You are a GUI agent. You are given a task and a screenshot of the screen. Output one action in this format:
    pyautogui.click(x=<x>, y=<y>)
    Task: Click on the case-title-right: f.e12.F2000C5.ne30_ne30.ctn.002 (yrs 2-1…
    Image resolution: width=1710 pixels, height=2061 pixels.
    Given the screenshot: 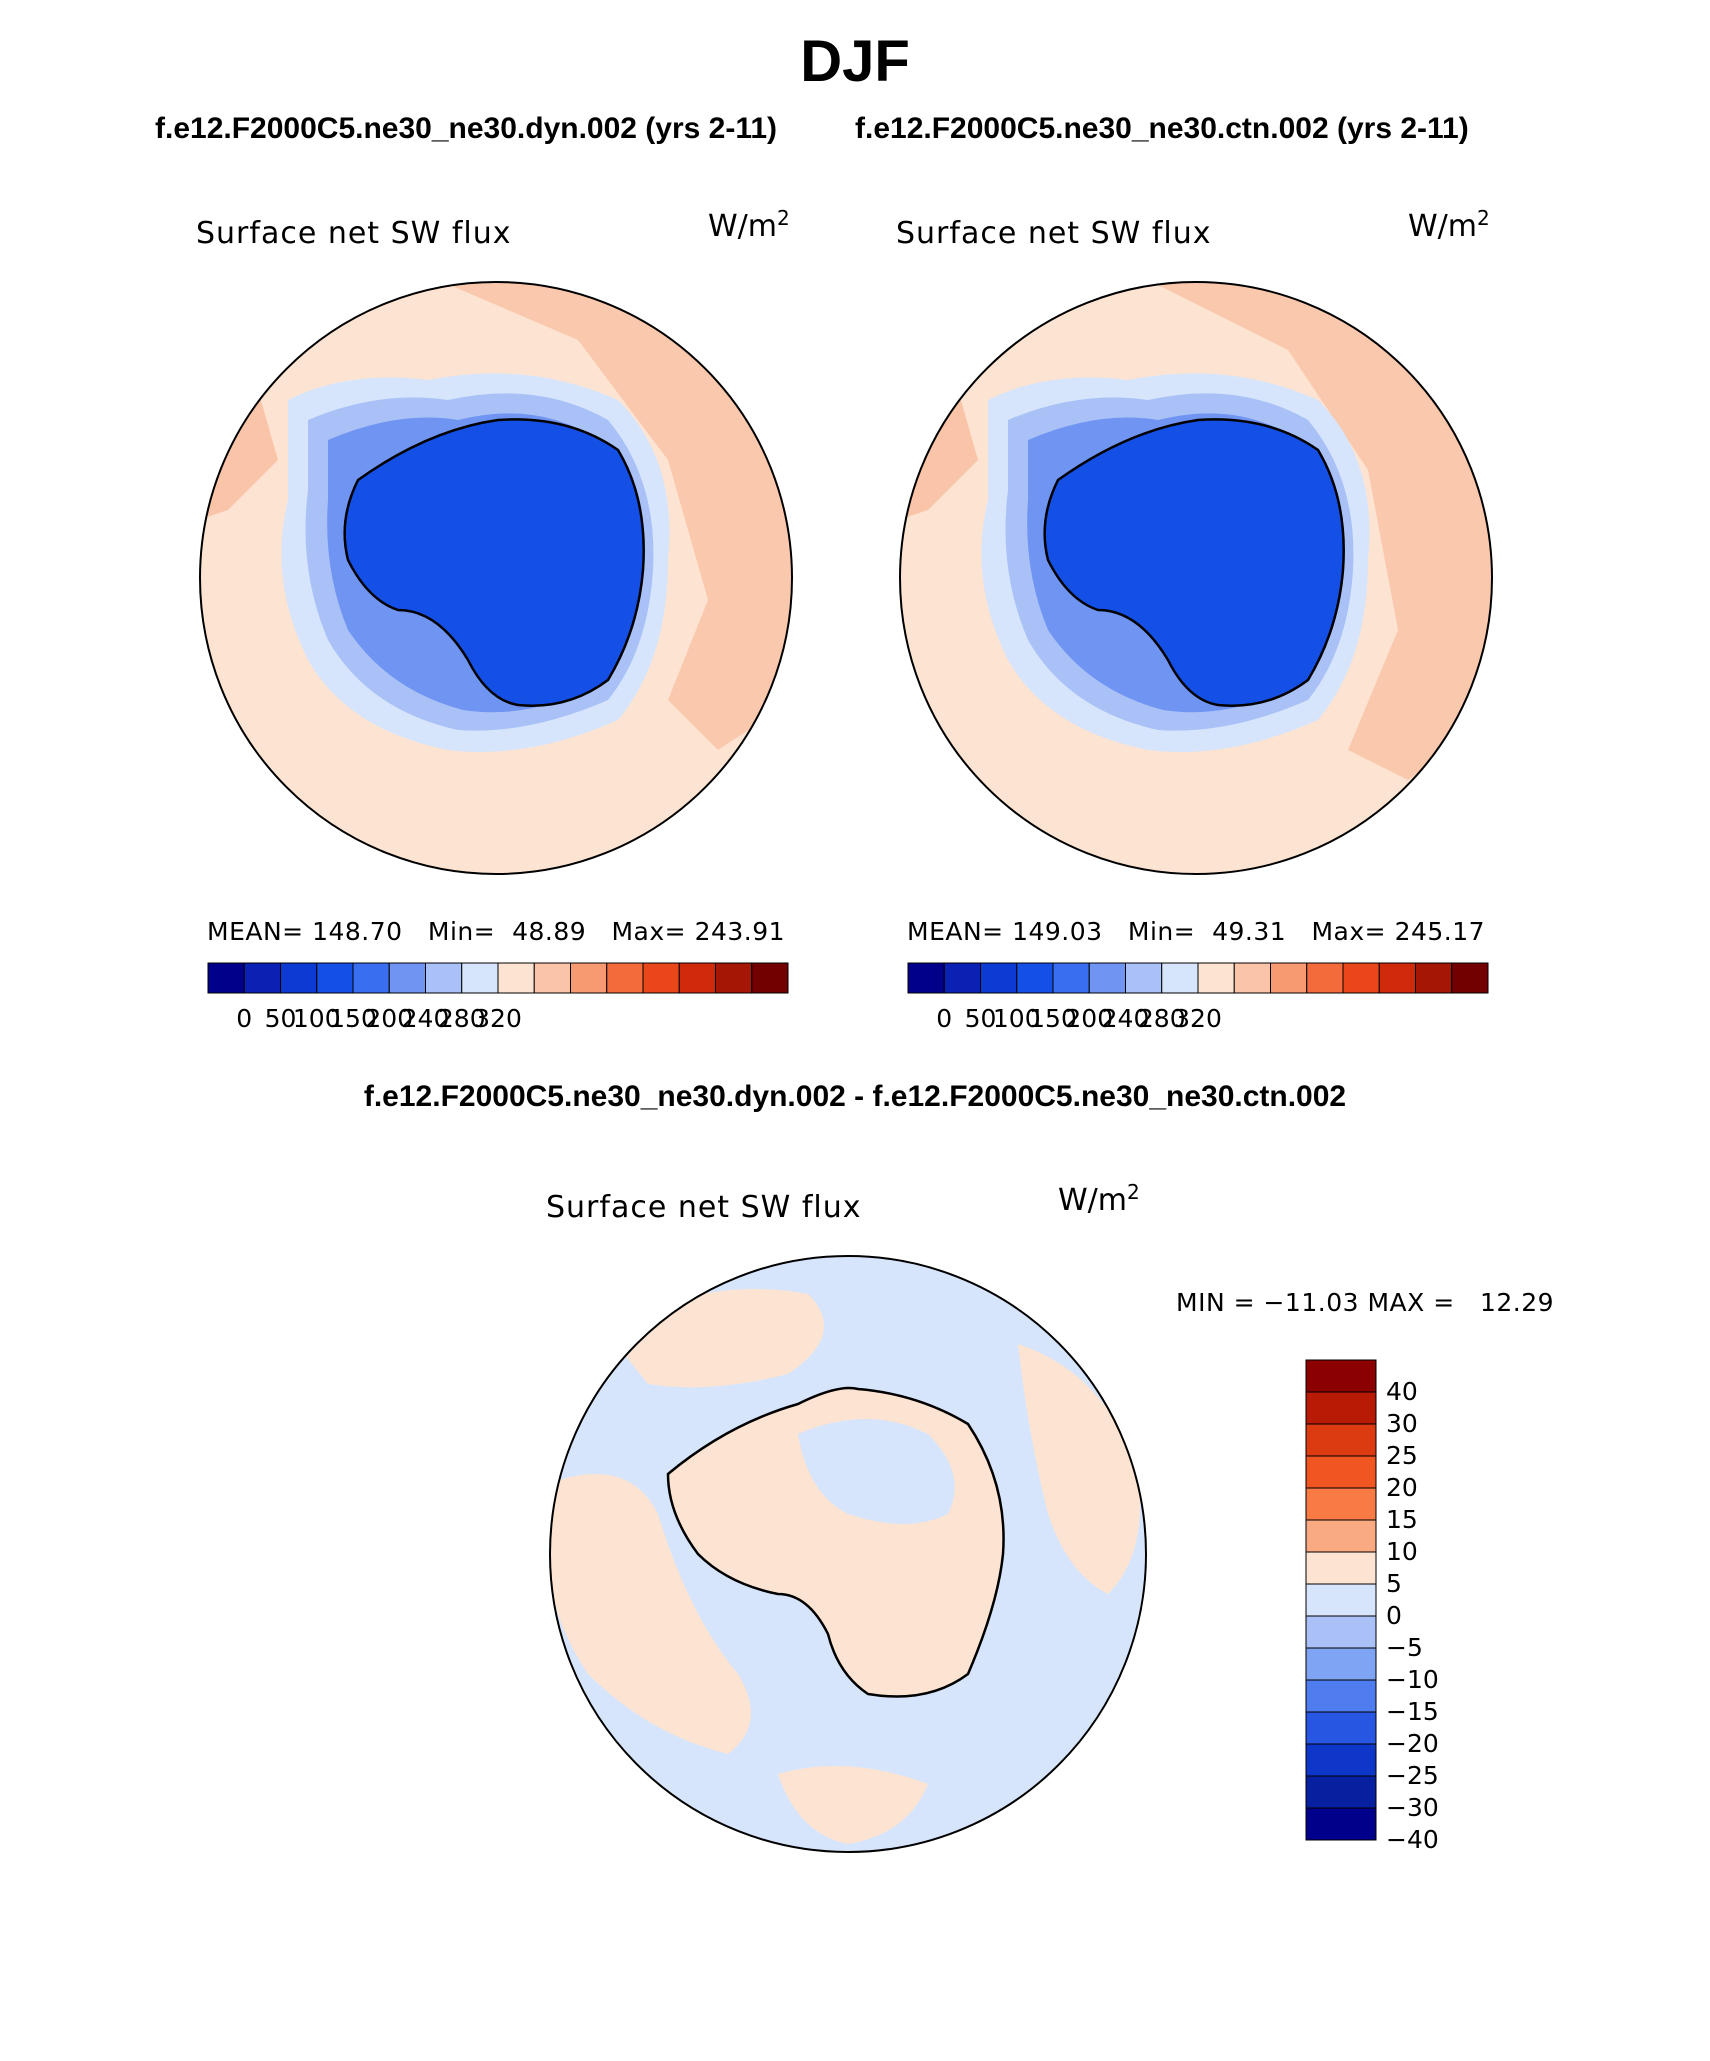 What is the action you would take?
    pyautogui.click(x=1162, y=128)
    